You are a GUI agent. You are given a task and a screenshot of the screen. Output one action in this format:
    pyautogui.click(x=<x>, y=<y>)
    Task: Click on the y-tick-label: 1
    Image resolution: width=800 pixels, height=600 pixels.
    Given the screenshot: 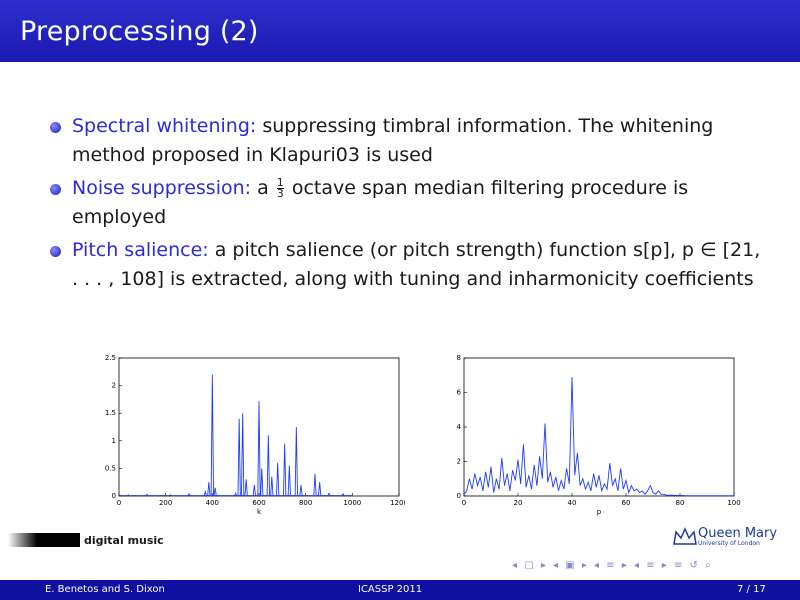 What is the action you would take?
    pyautogui.click(x=114, y=441)
    